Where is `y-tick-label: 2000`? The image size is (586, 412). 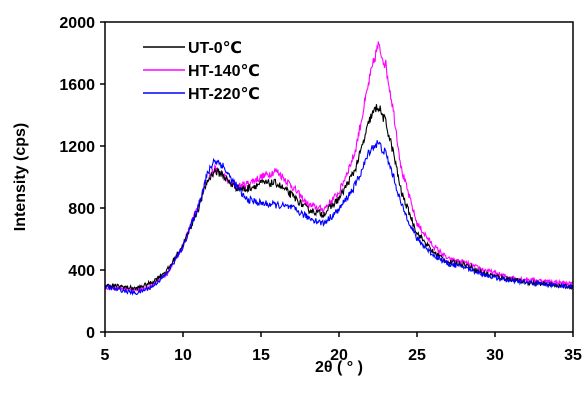
y-tick-label: 2000 is located at coordinates (77, 23).